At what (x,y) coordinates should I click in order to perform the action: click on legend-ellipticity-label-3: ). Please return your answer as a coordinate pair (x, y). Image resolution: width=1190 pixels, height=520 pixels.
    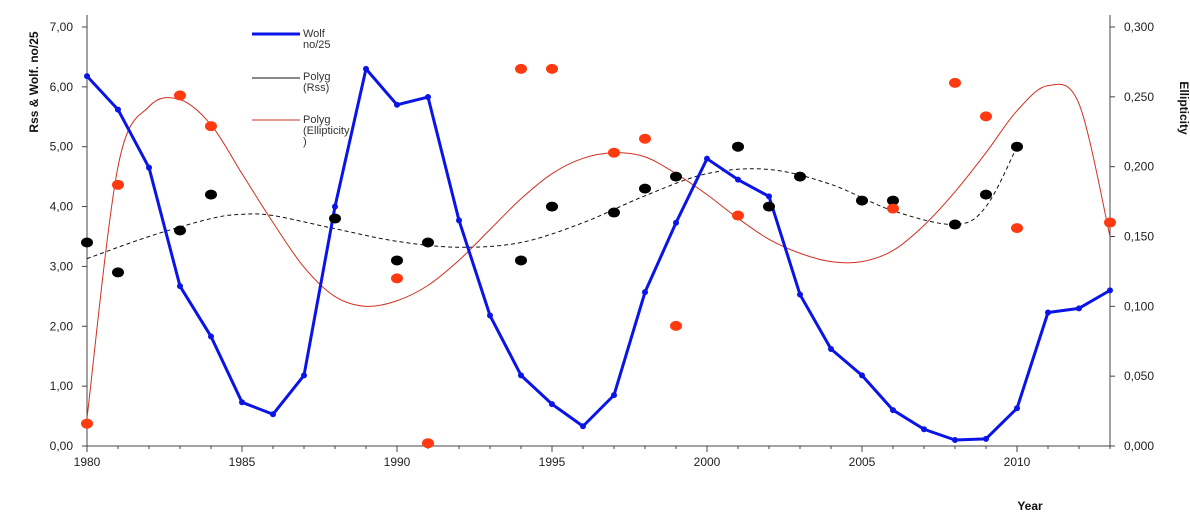
    Looking at the image, I should click on (305, 142).